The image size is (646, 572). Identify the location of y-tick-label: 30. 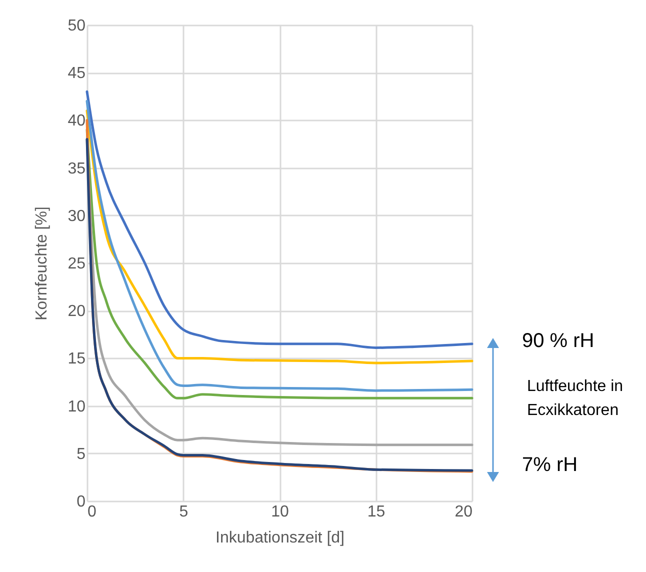
(77, 216).